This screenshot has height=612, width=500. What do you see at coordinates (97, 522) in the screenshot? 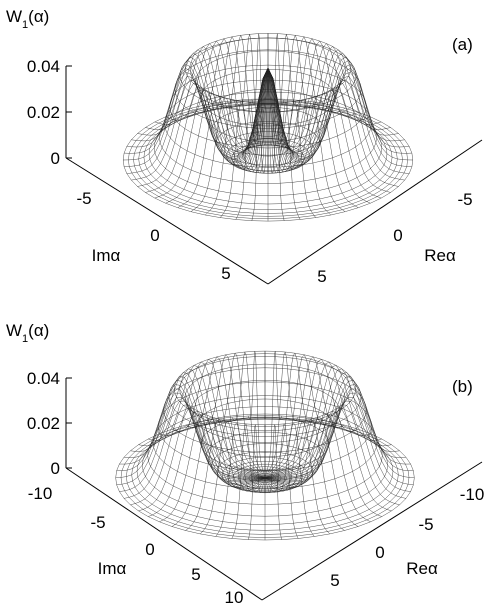
I see `panel-b-y-tick-2: -5` at bounding box center [97, 522].